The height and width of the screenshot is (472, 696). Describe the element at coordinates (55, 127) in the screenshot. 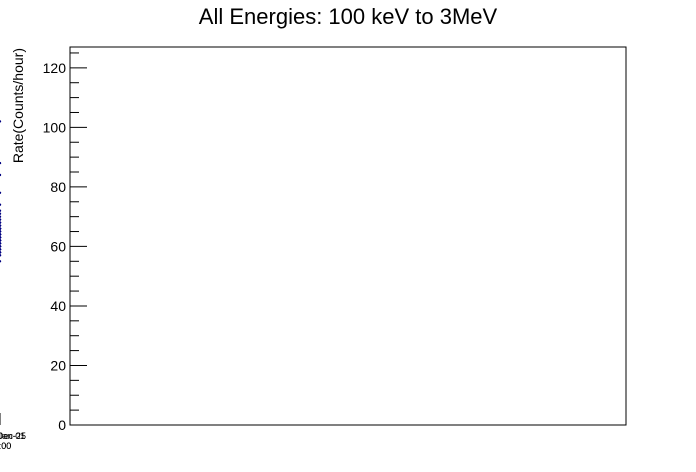

I see `y-tick-label: 100` at that location.